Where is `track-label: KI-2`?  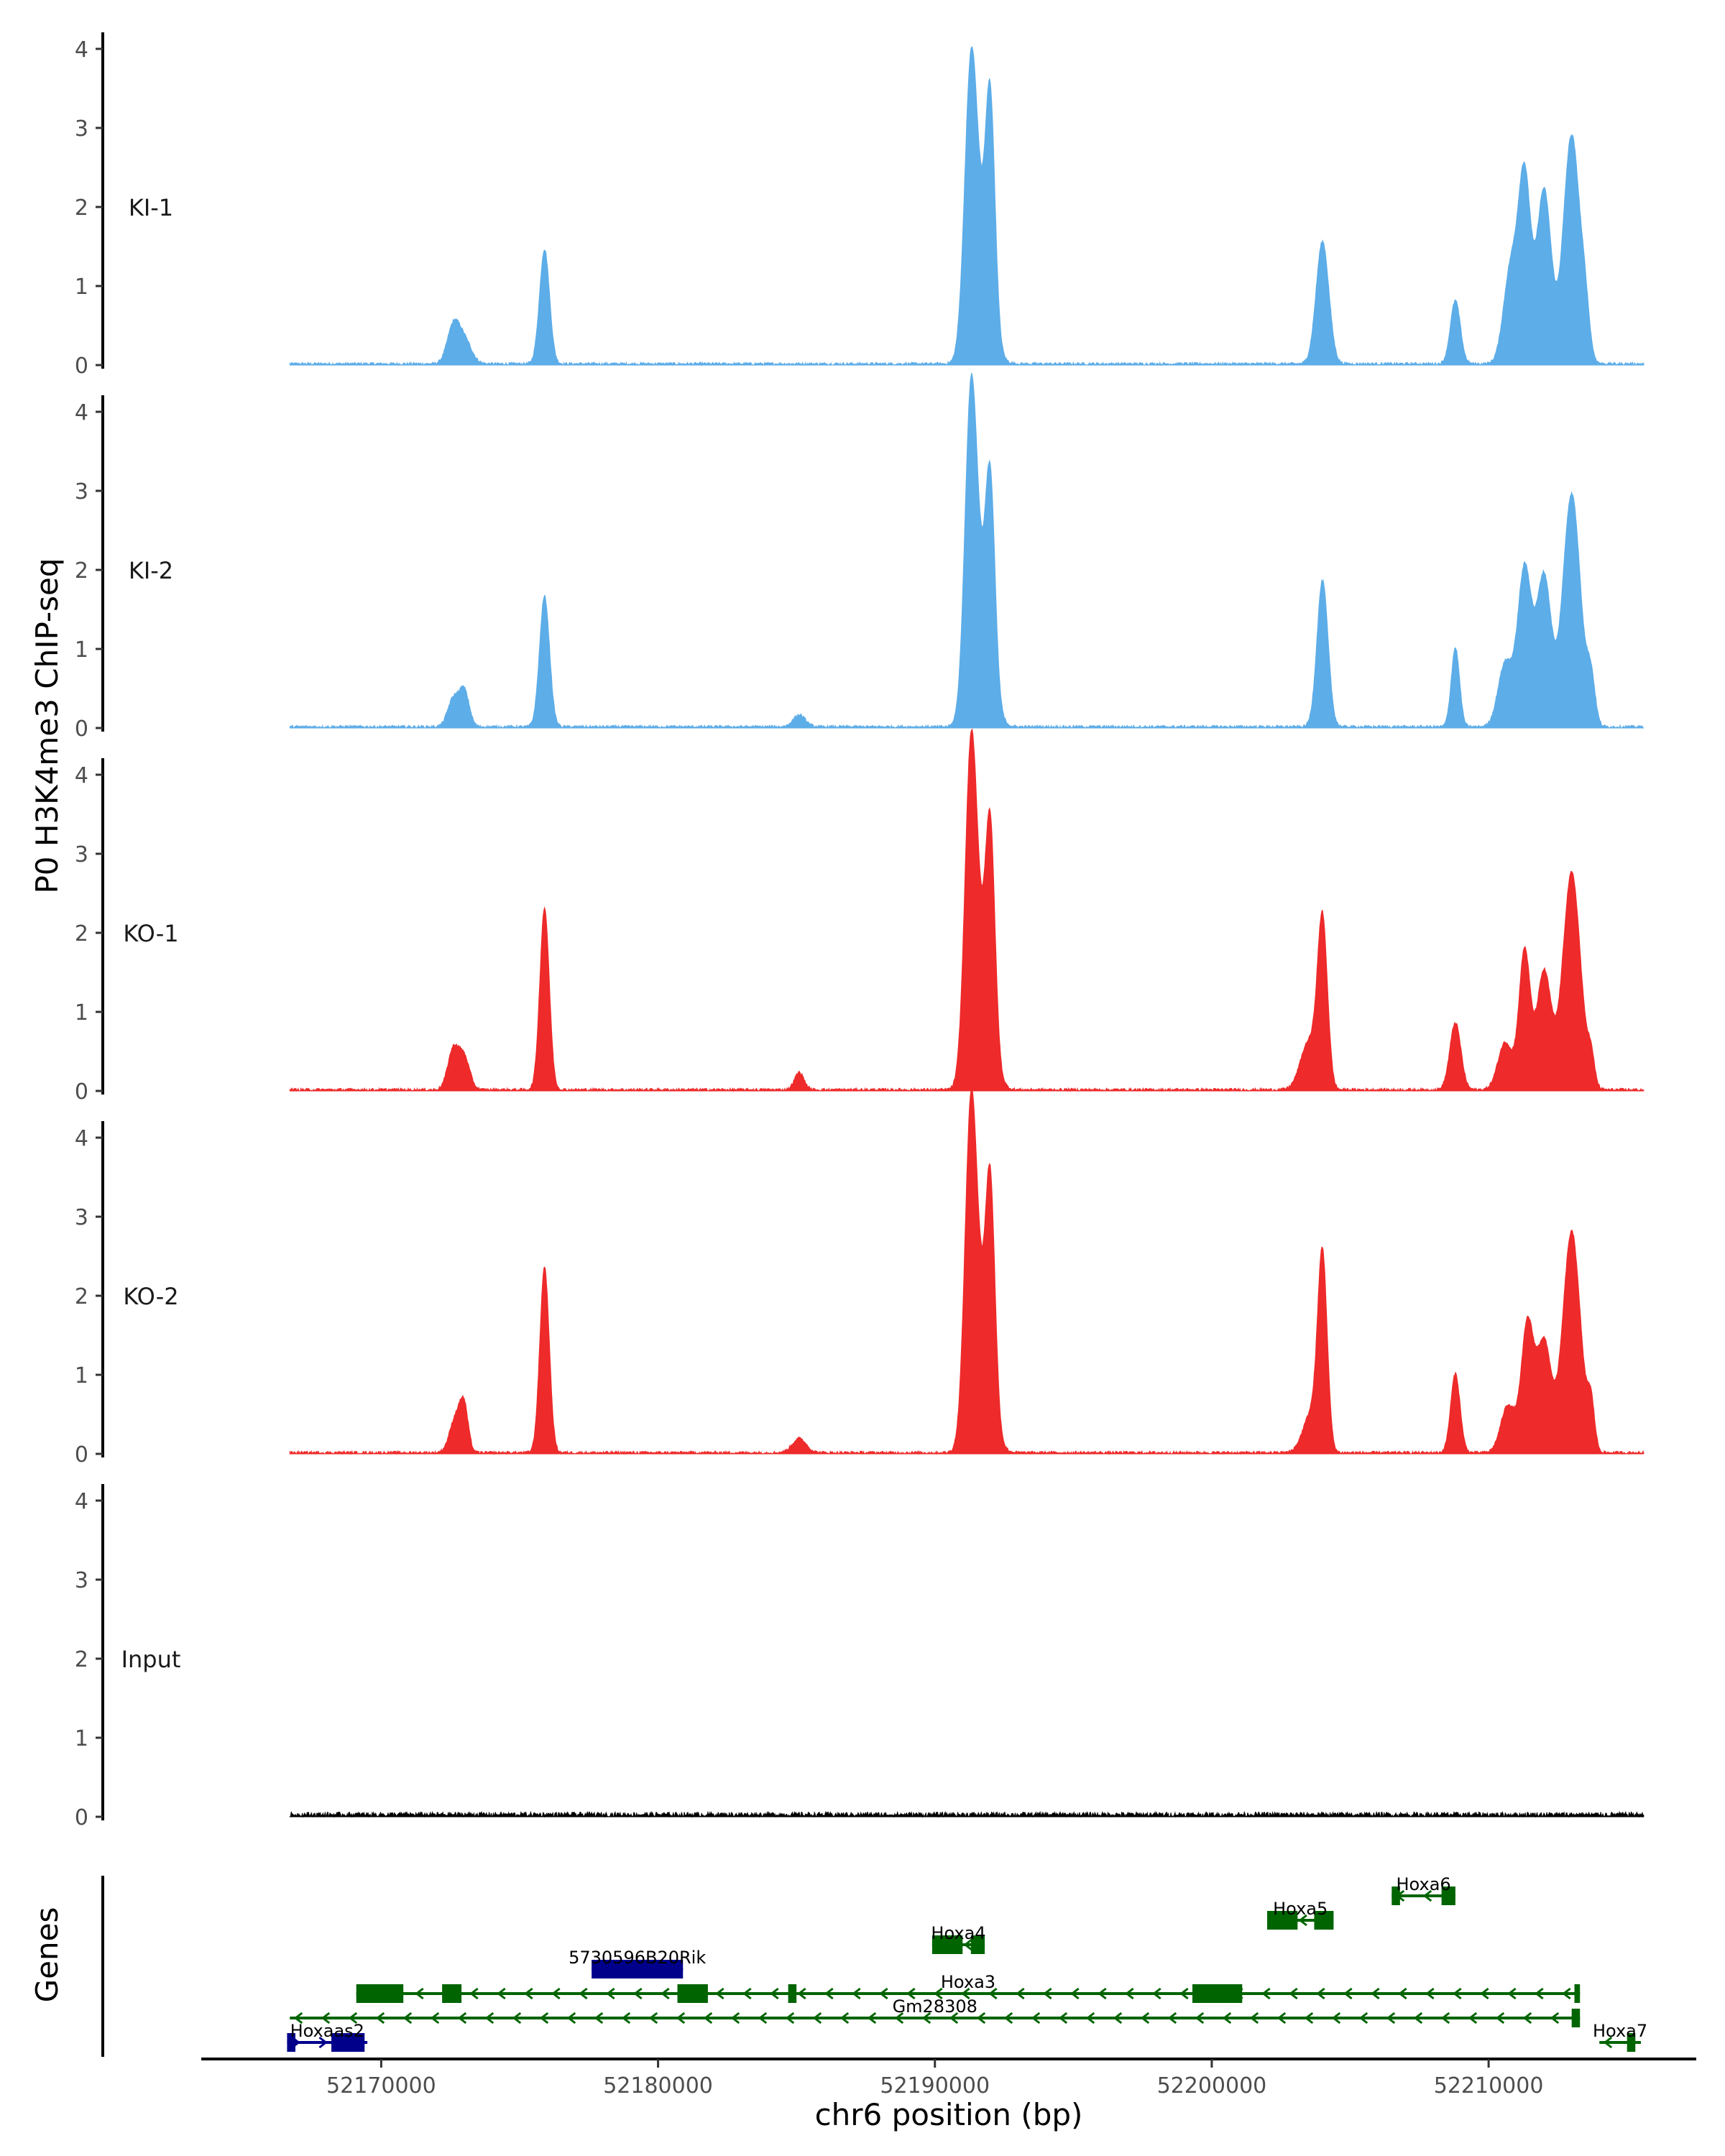
track-label: KI-2 is located at coordinates (151, 570).